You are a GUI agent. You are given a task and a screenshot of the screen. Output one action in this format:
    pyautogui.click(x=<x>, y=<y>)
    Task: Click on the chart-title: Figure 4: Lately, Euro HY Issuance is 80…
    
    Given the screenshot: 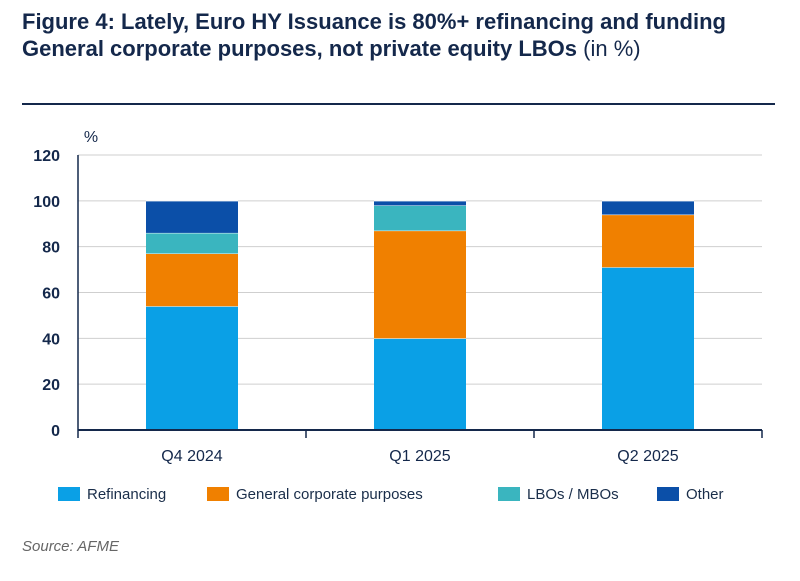 What is the action you would take?
    pyautogui.click(x=402, y=35)
    